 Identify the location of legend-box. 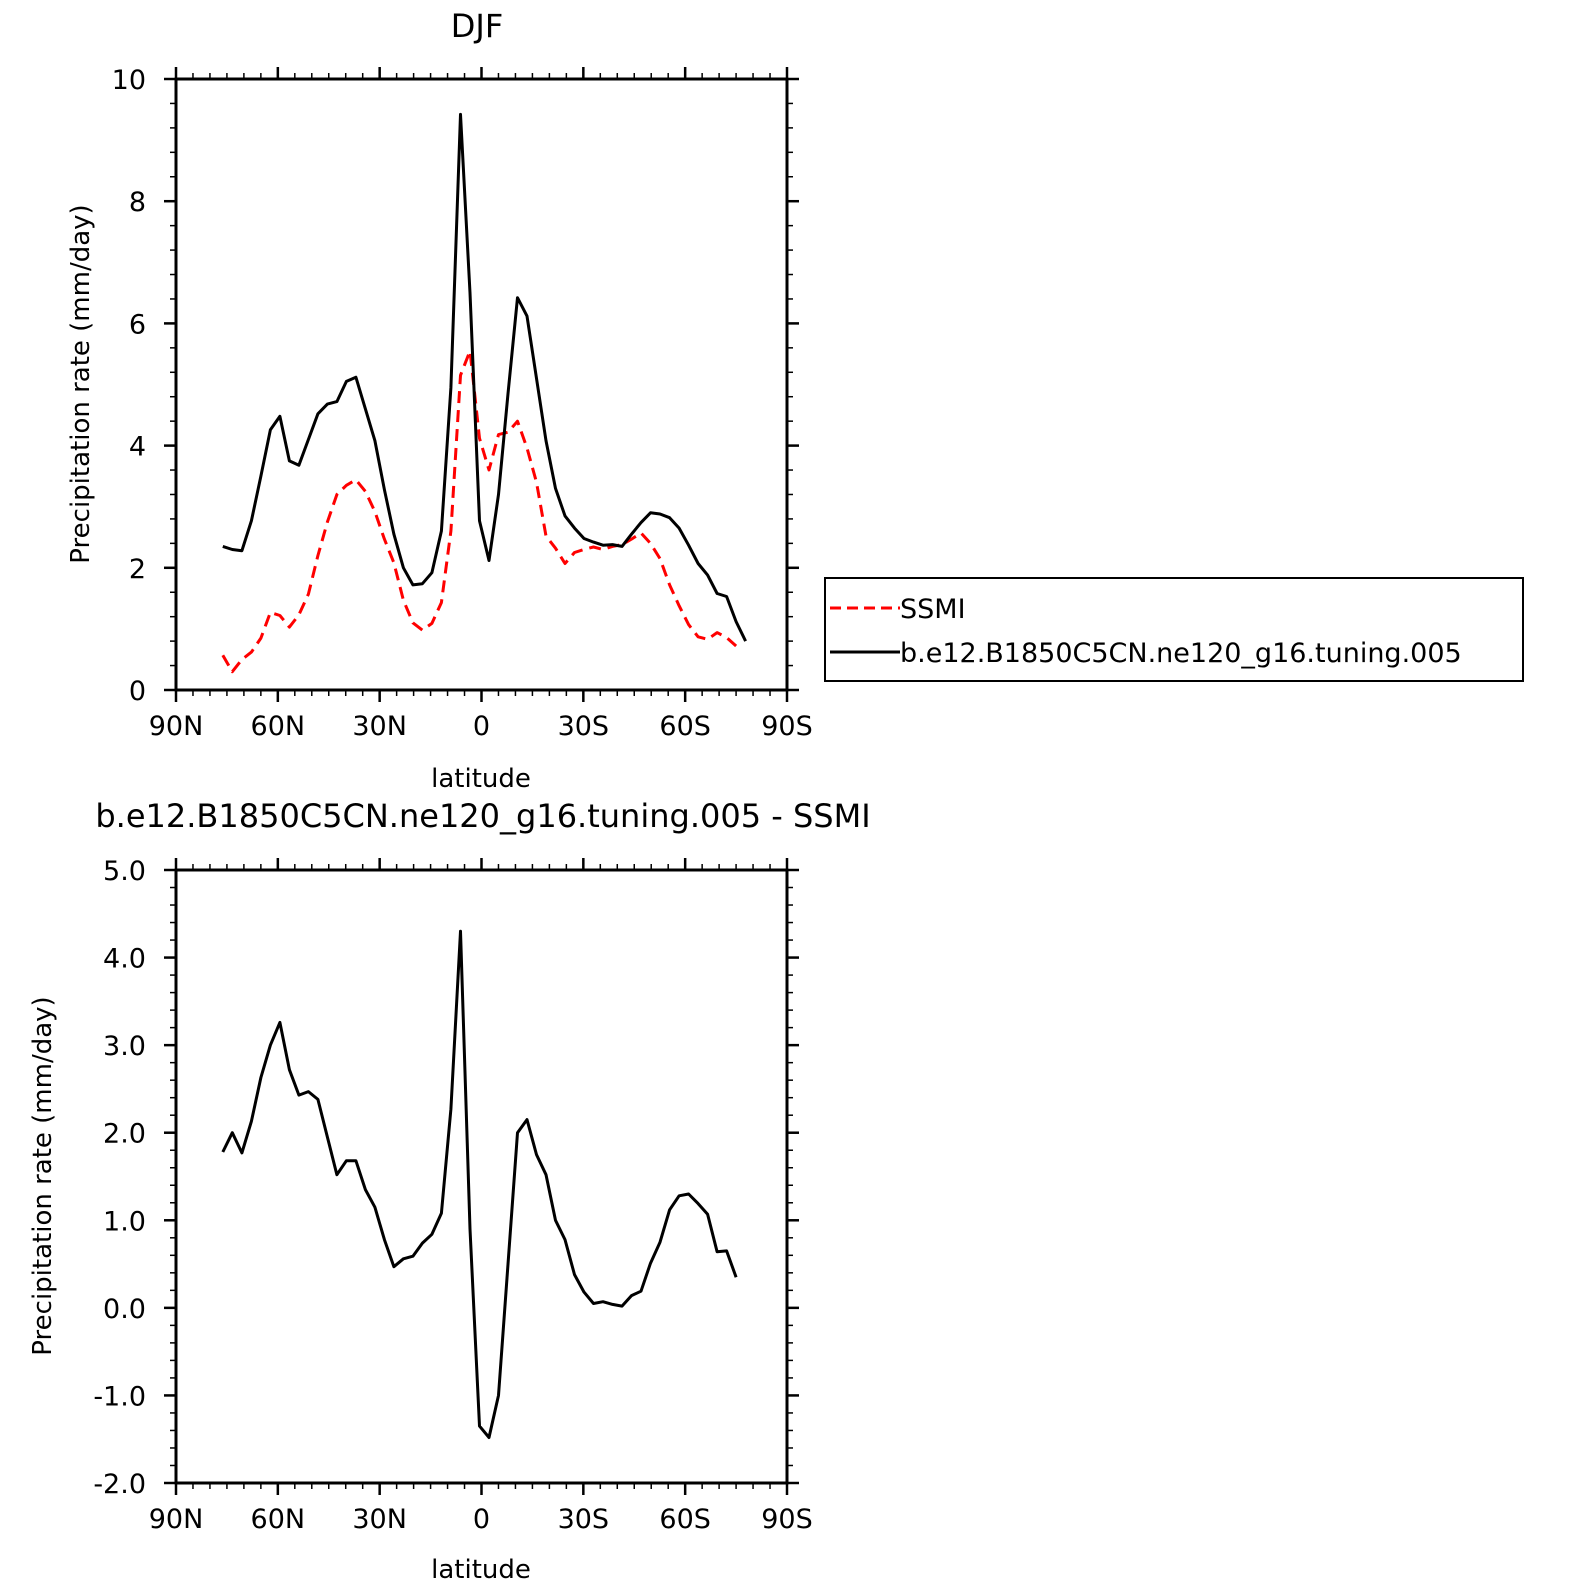
(1174, 629).